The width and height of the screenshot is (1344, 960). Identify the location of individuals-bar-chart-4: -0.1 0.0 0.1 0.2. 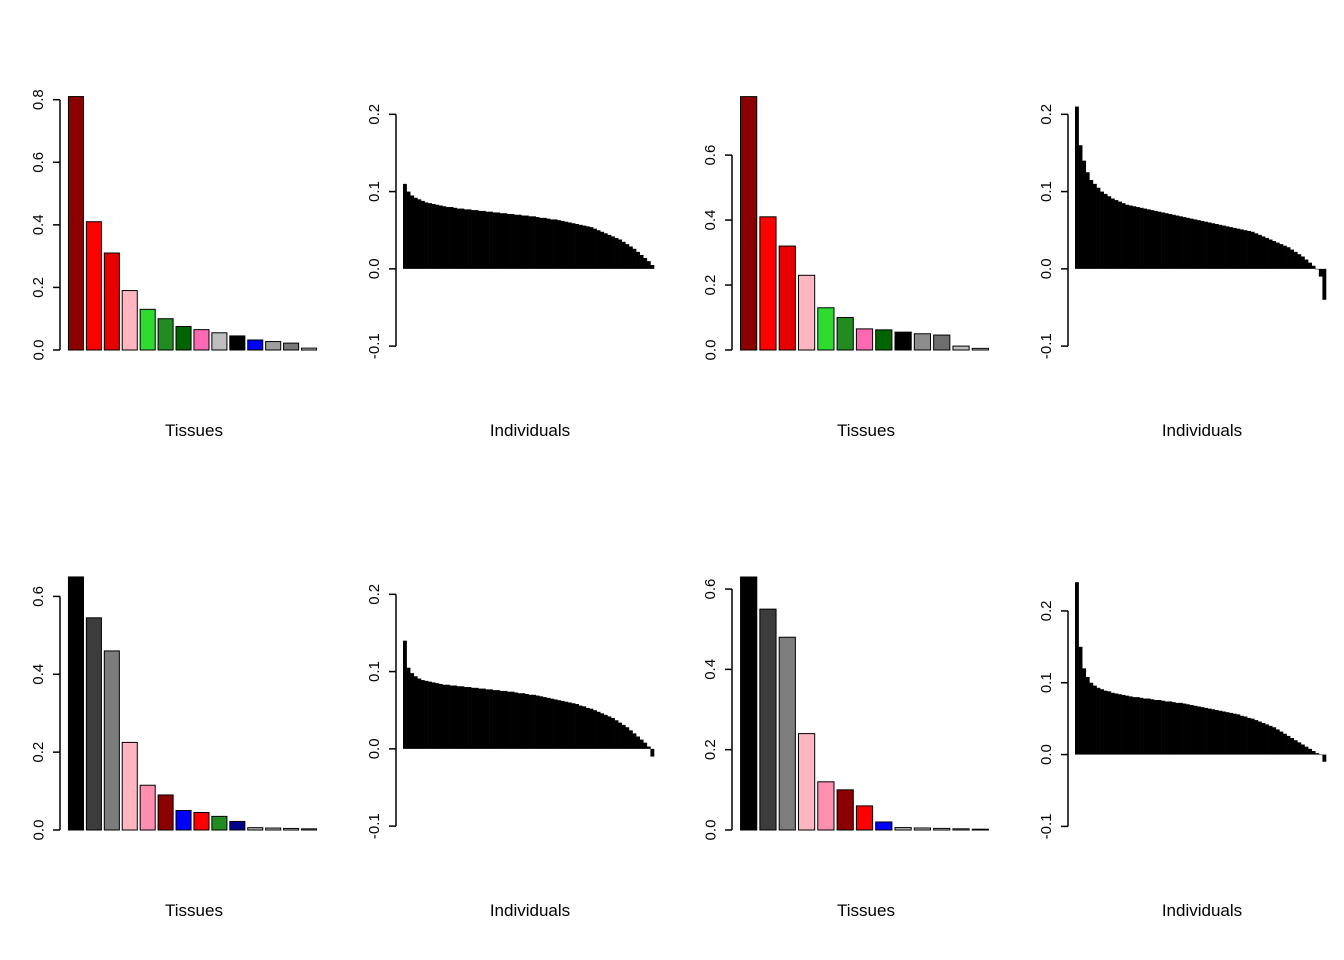
(1182, 710).